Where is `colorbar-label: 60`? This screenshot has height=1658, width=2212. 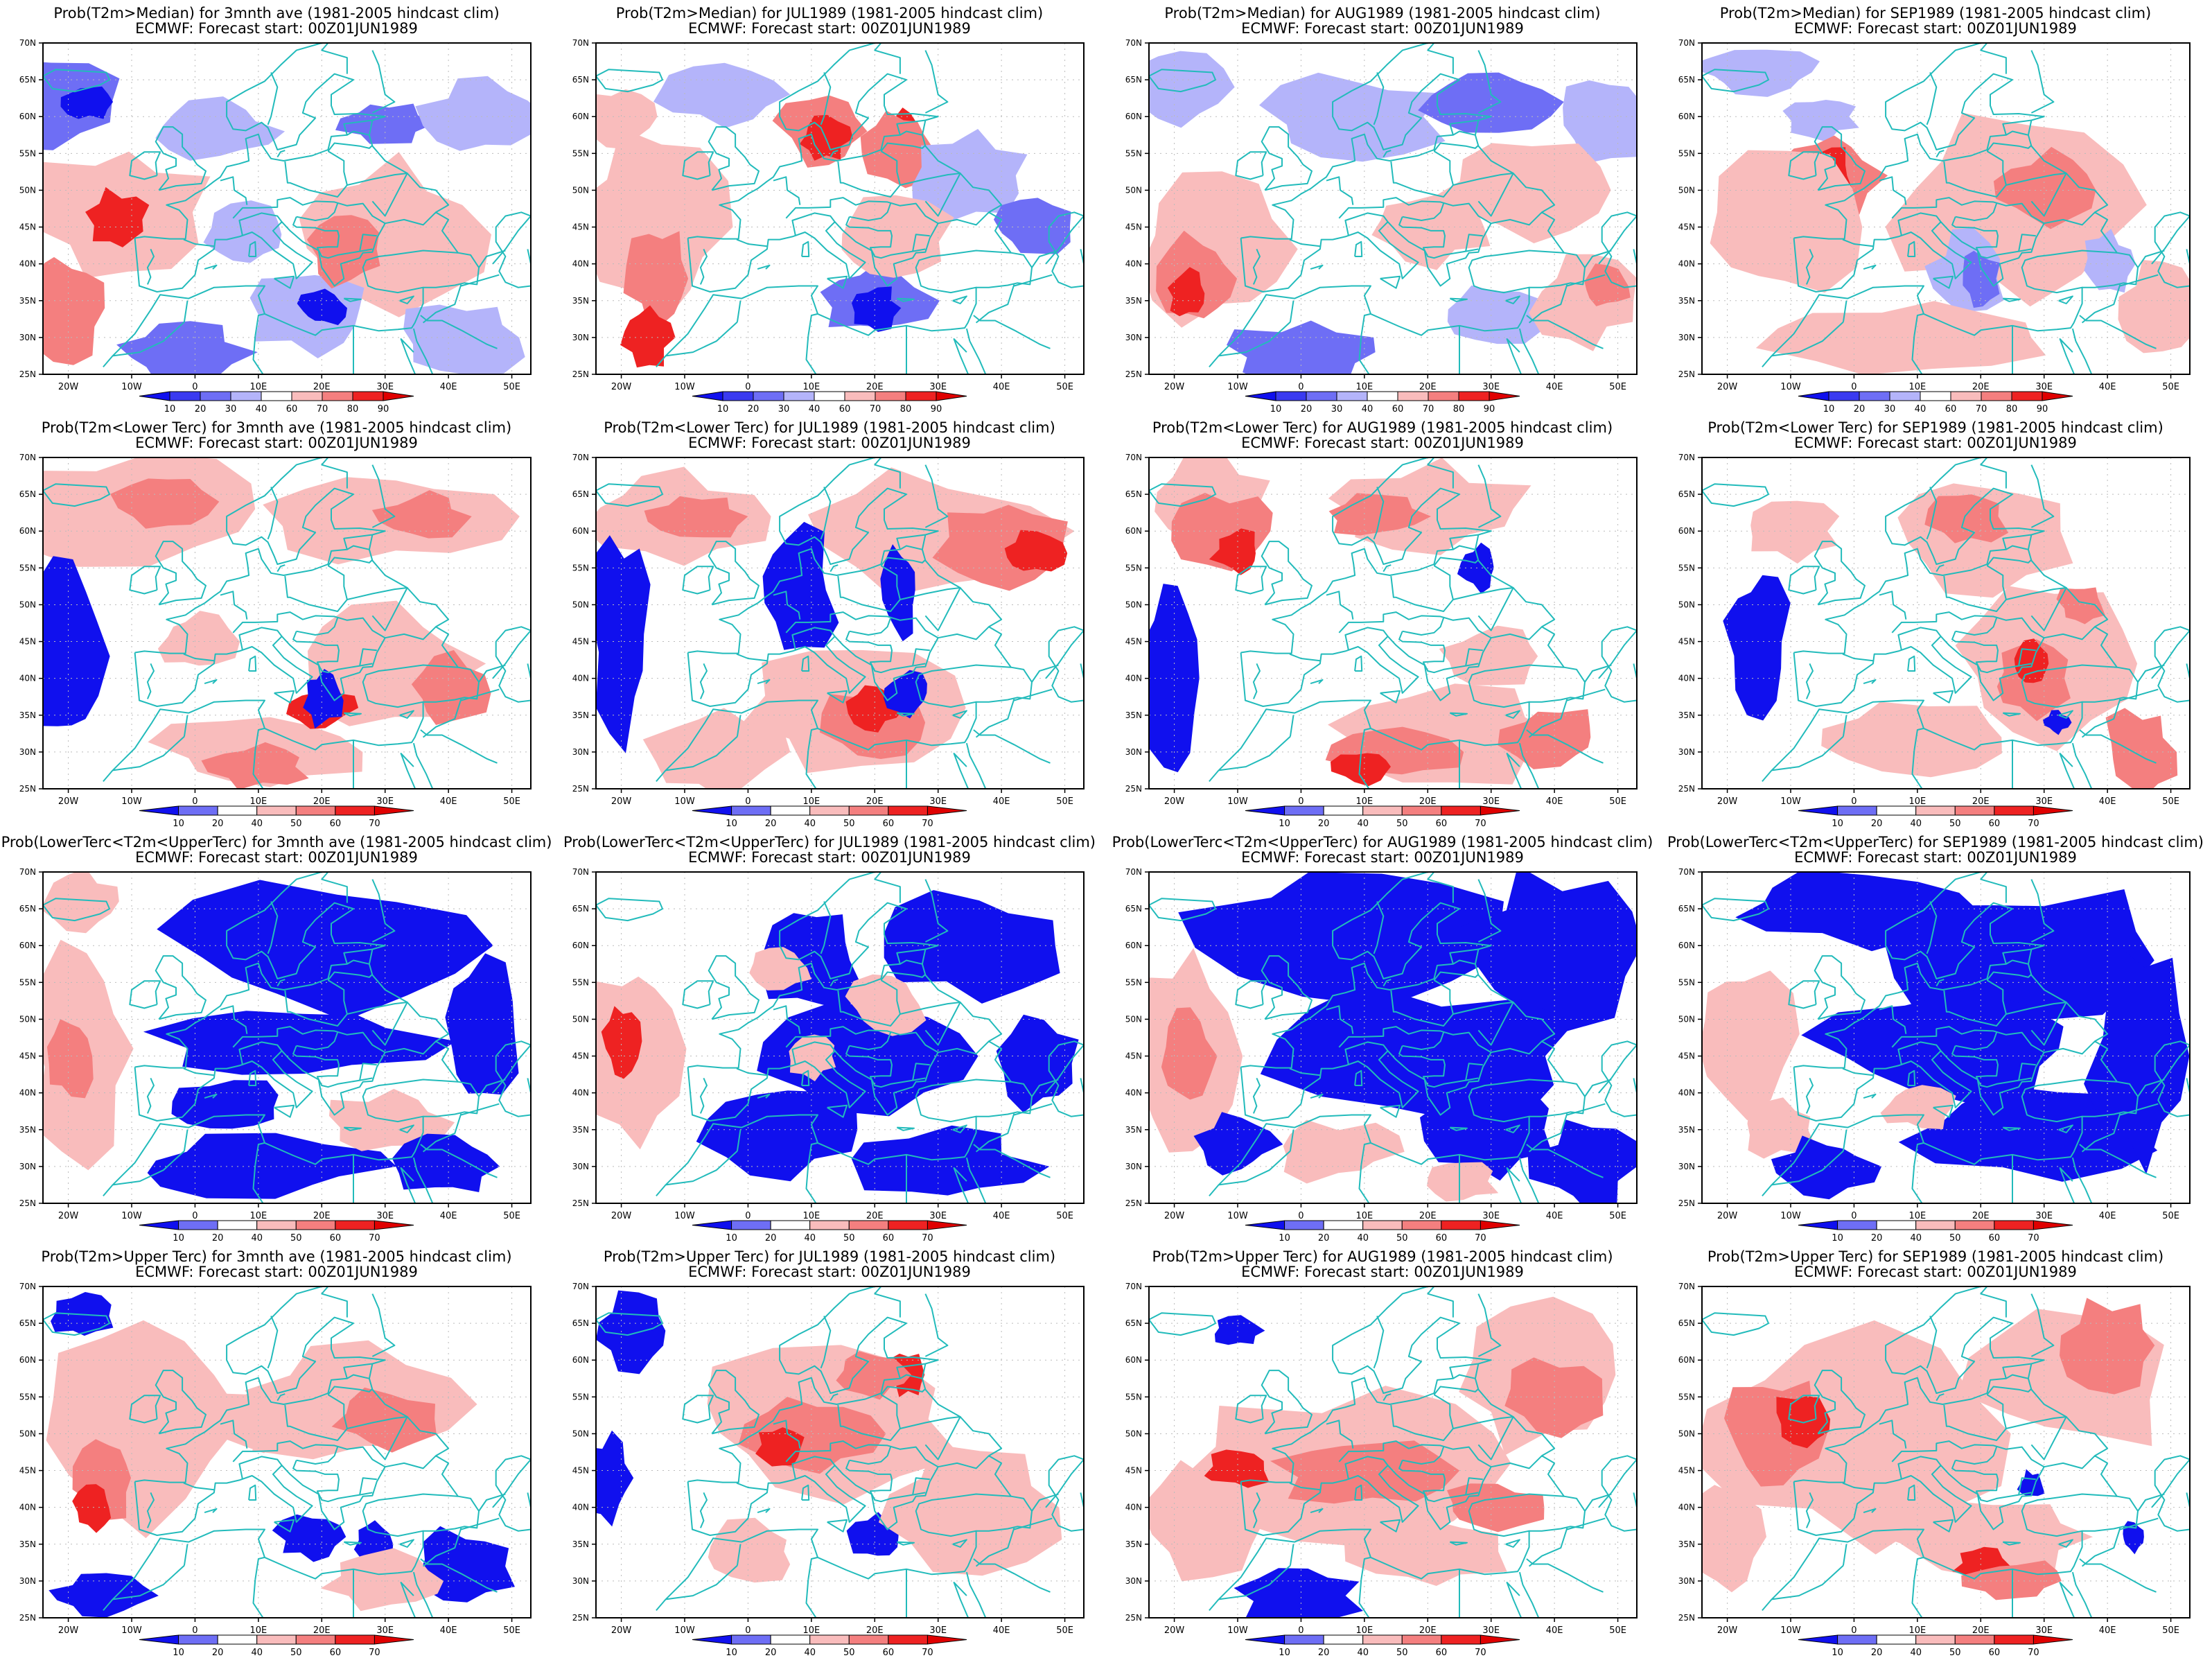 colorbar-label: 60 is located at coordinates (336, 1653).